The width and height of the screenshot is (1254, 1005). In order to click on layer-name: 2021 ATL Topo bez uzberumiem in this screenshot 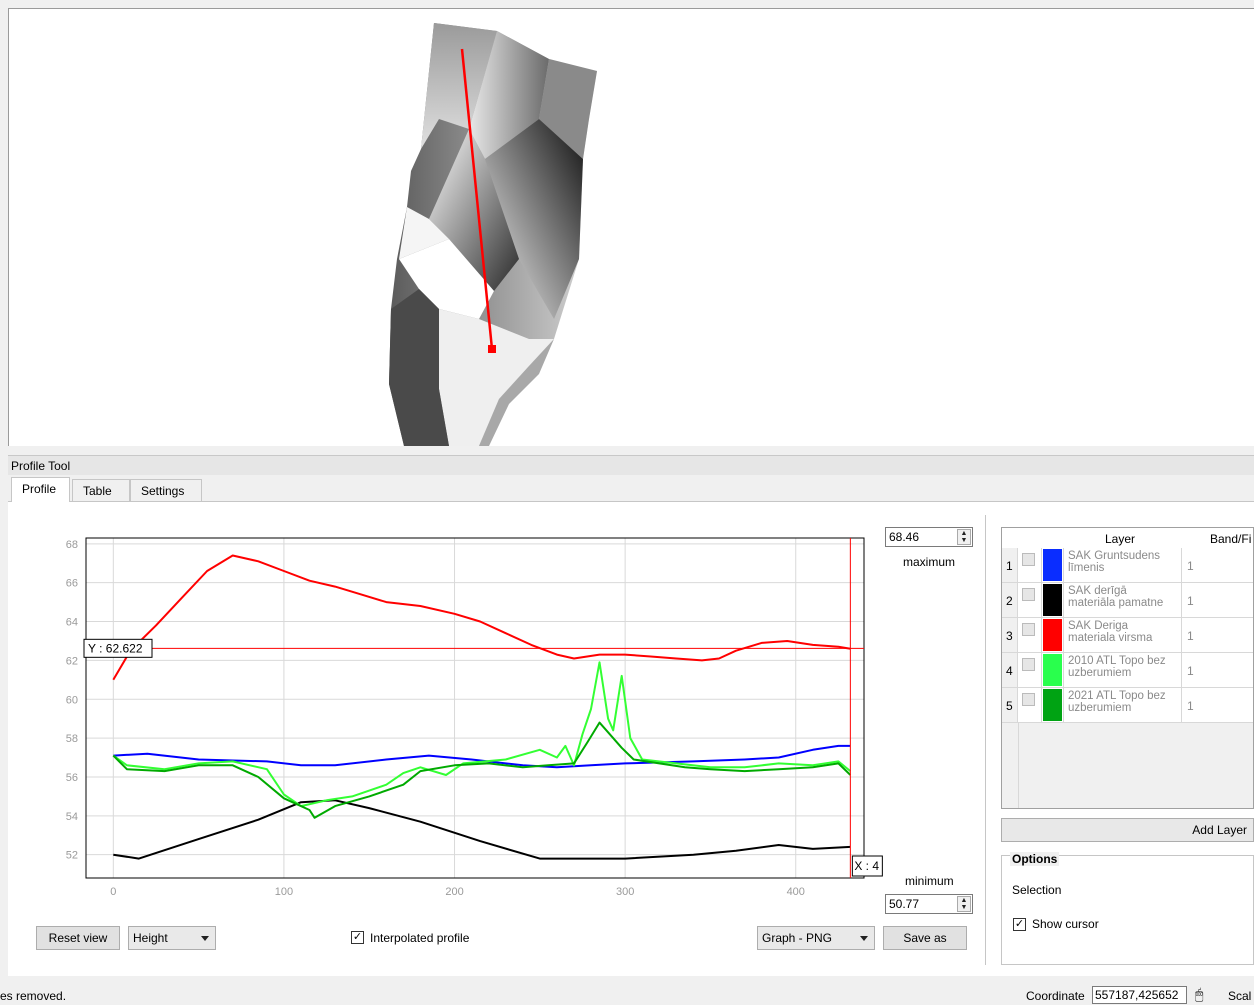, I will do `click(1123, 705)`.